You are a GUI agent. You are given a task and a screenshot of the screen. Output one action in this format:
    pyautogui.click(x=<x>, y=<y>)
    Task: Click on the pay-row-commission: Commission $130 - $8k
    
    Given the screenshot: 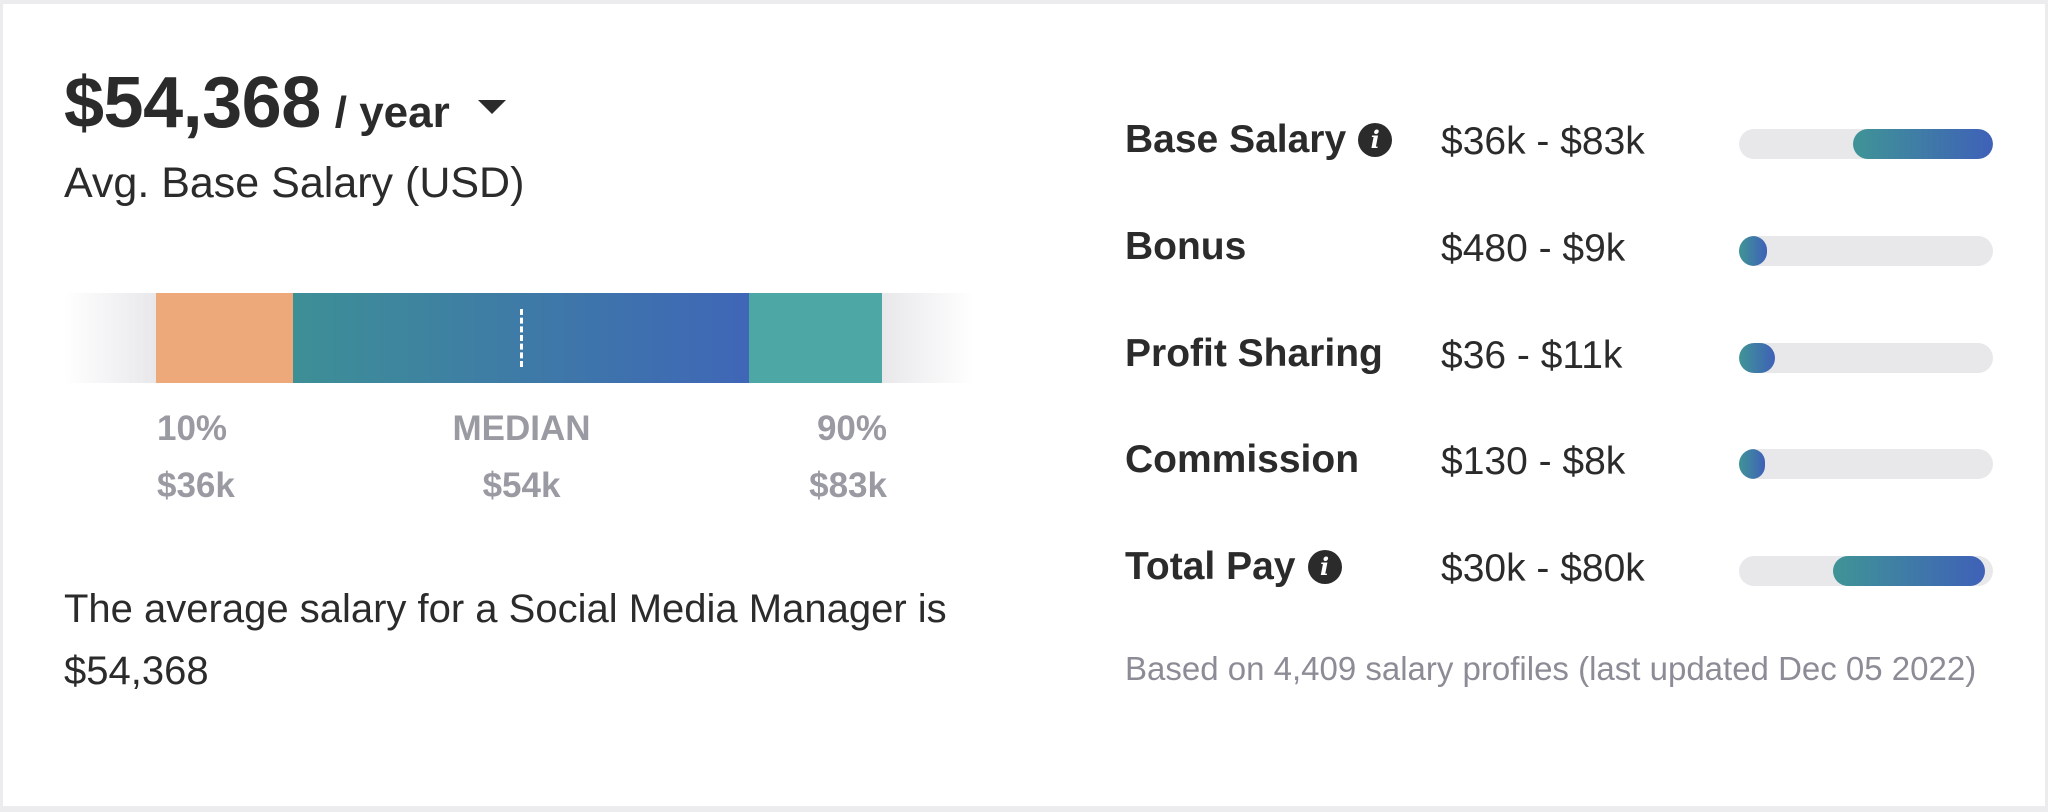 What is the action you would take?
    pyautogui.click(x=1560, y=462)
    